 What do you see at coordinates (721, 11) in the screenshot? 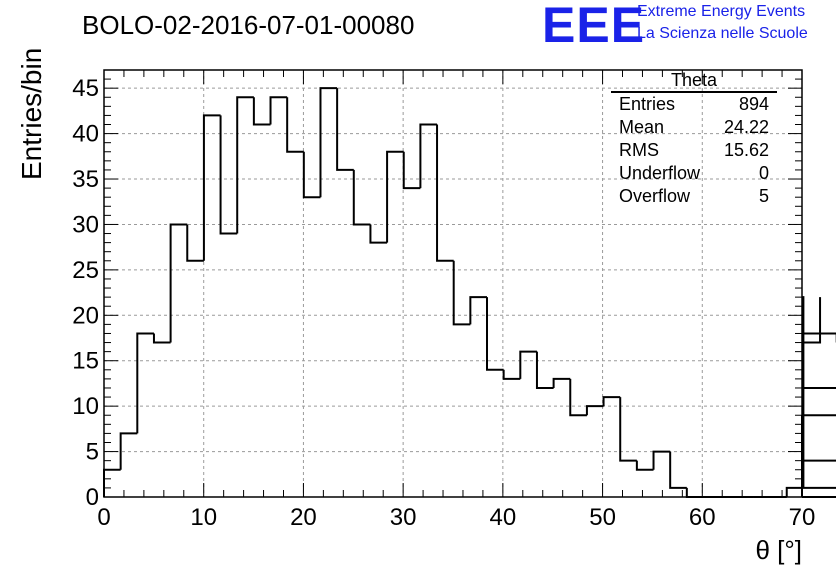
I see `logo-line-1: Extreme Energy Events` at bounding box center [721, 11].